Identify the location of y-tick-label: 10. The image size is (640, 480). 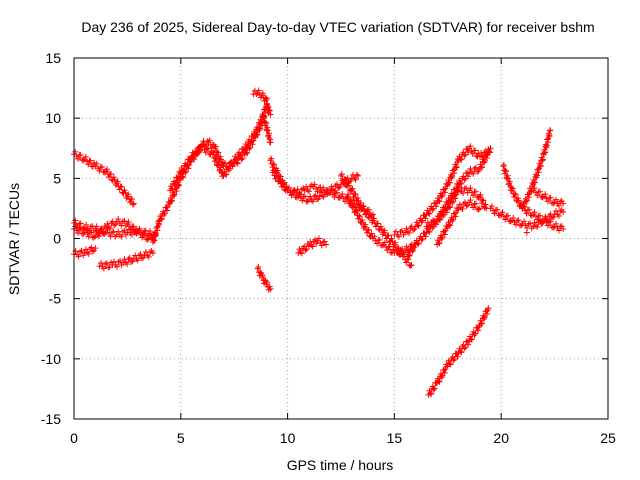
(53, 118).